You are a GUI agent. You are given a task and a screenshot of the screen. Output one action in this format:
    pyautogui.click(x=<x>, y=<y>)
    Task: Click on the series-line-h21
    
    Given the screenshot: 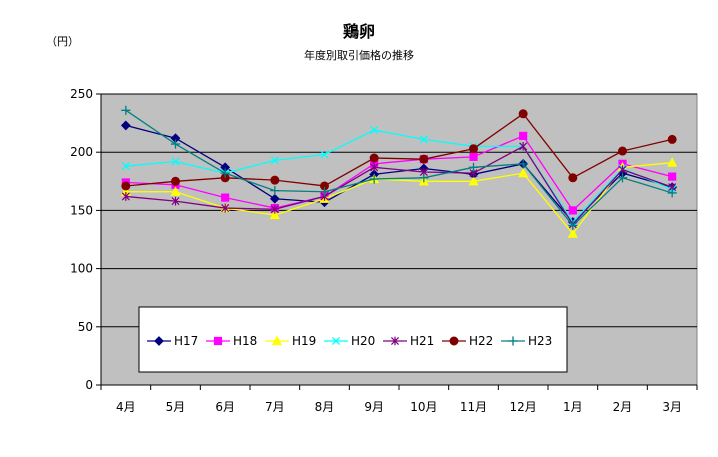 What is the action you would take?
    pyautogui.click(x=399, y=185)
    